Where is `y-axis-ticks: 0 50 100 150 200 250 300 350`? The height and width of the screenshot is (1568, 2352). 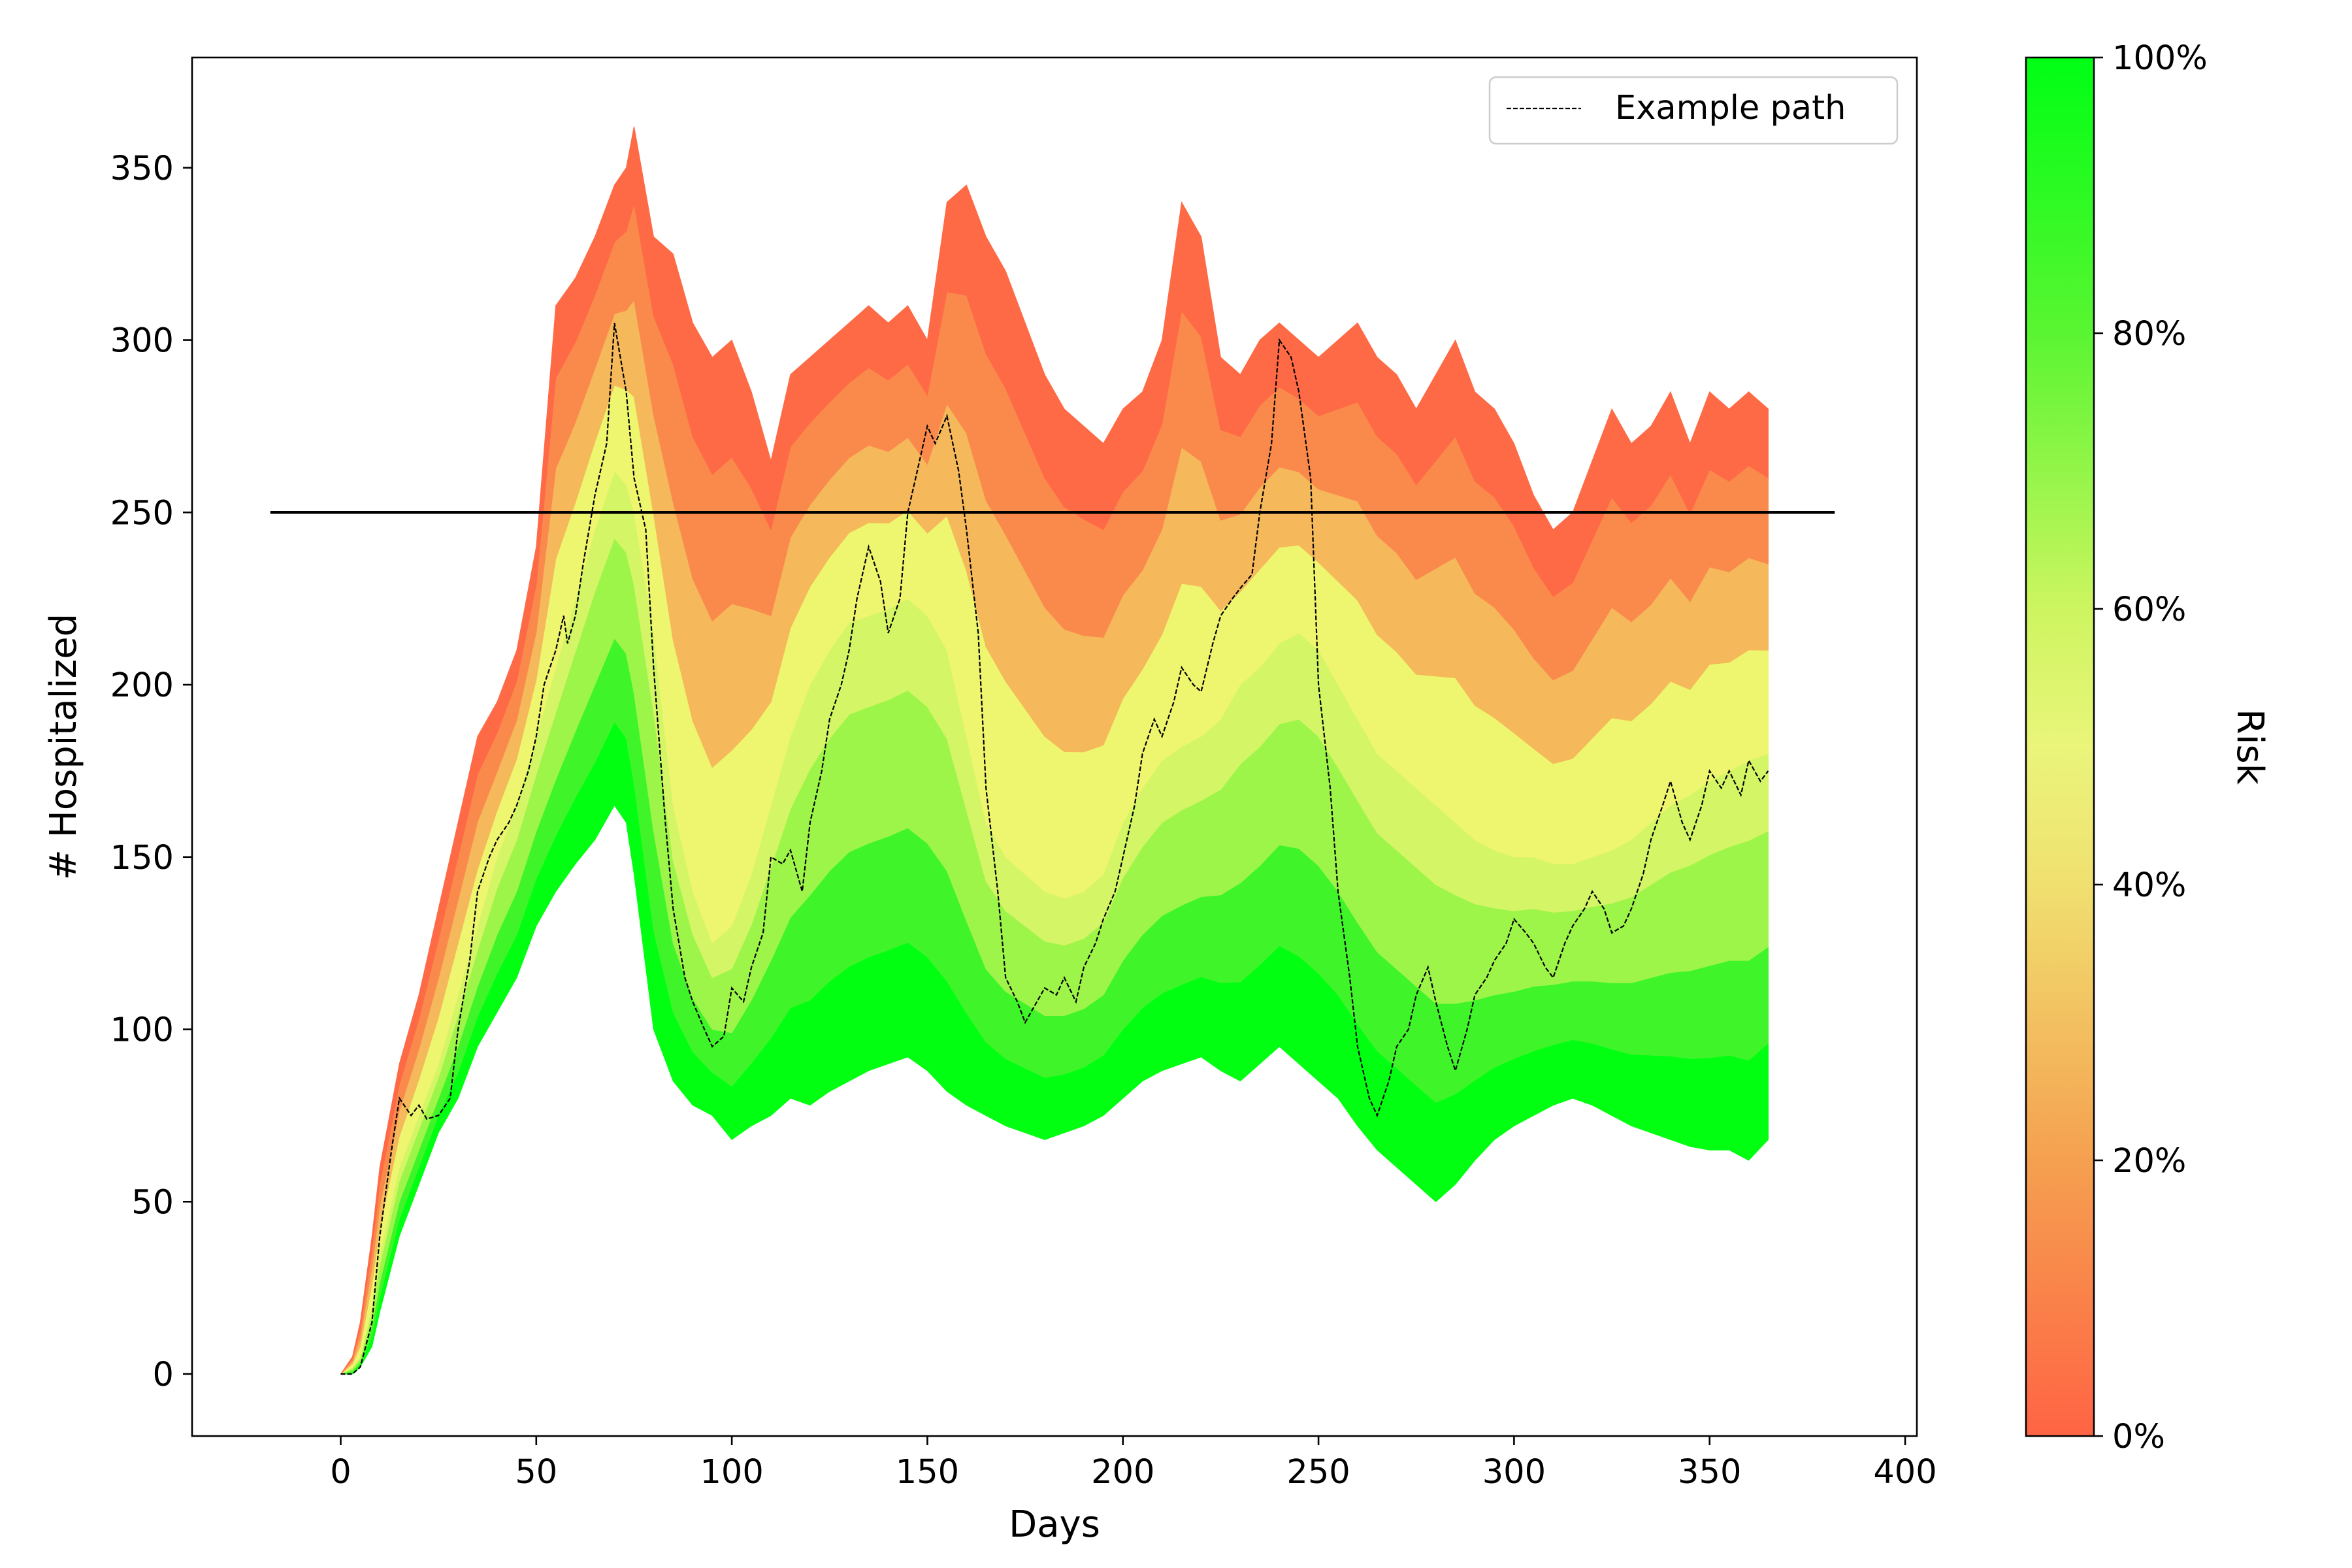 y-axis-ticks: 0 50 100 150 200 250 300 350 is located at coordinates (151, 772).